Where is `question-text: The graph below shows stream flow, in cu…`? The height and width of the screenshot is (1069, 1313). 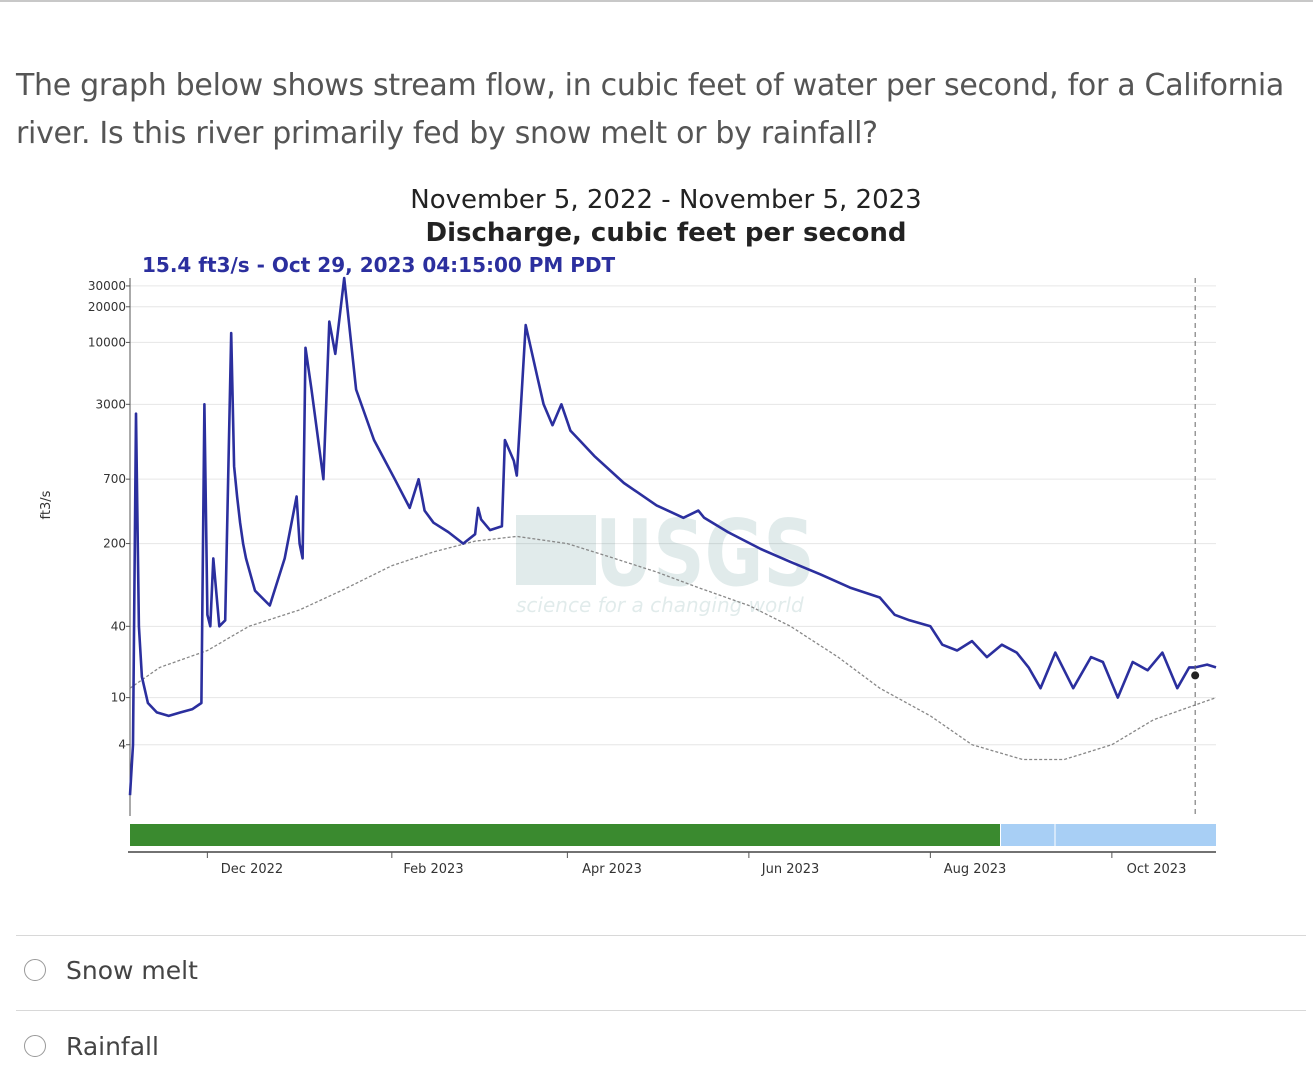
question-text: The graph below shows stream flow, in cu… is located at coordinates (650, 109).